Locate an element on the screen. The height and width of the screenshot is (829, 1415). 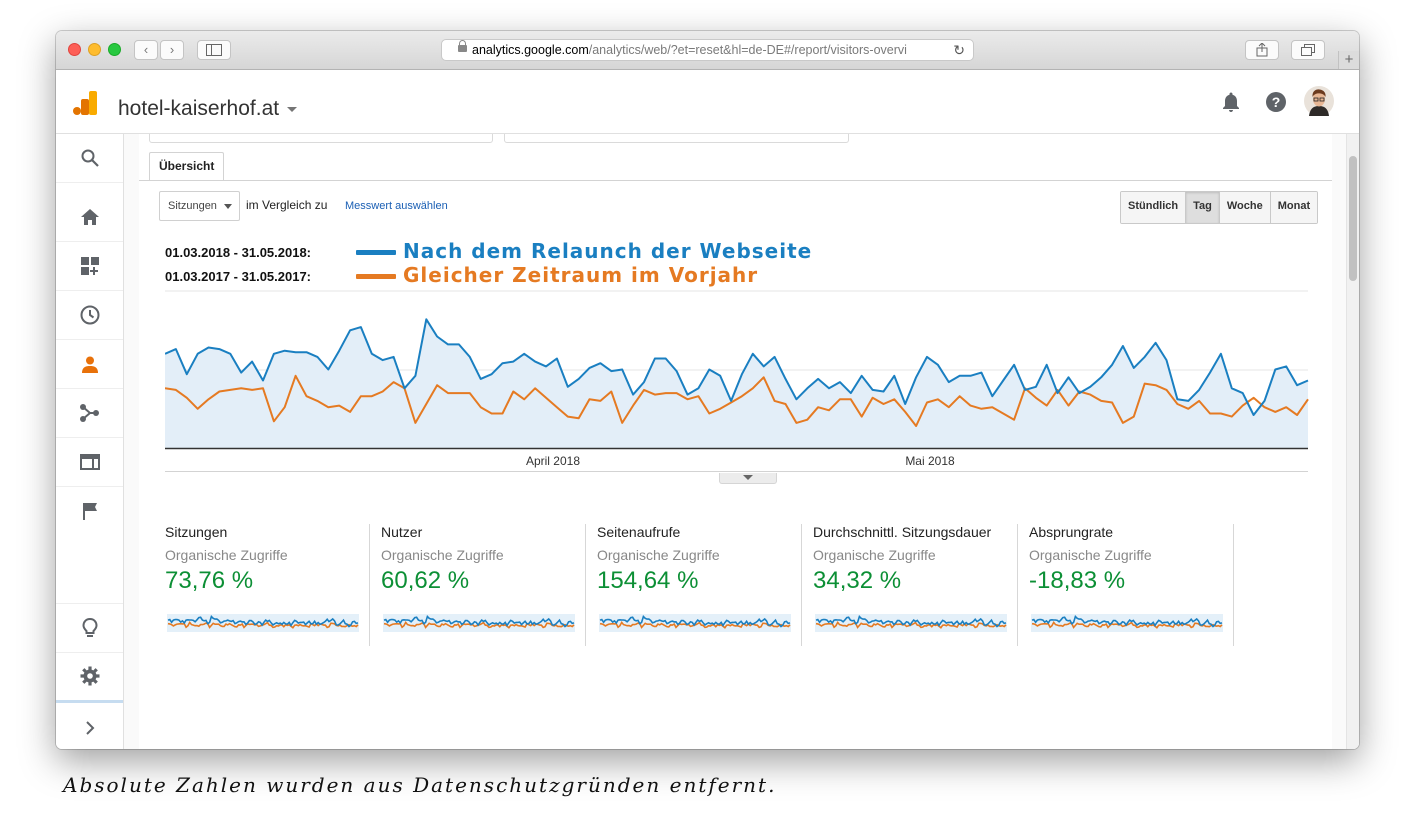
tabs-overview-button is located at coordinates (1308, 50).